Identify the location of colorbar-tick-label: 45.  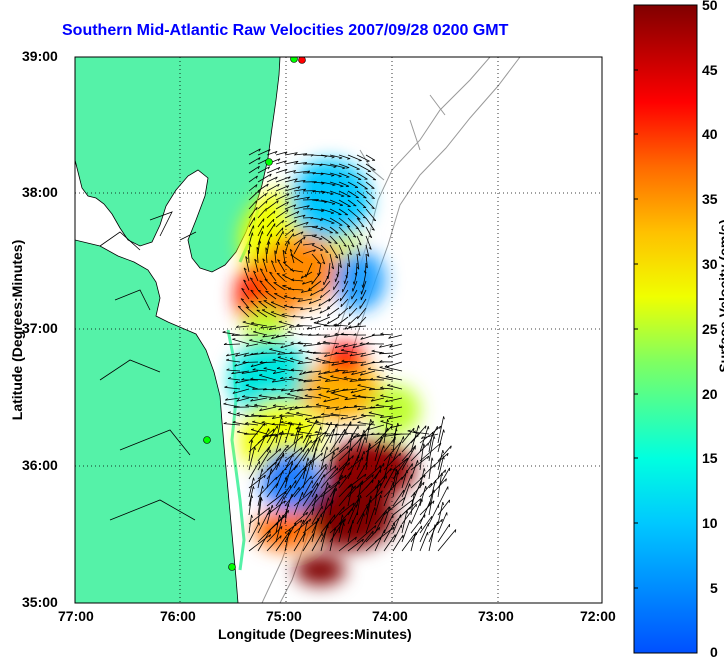
(710, 70).